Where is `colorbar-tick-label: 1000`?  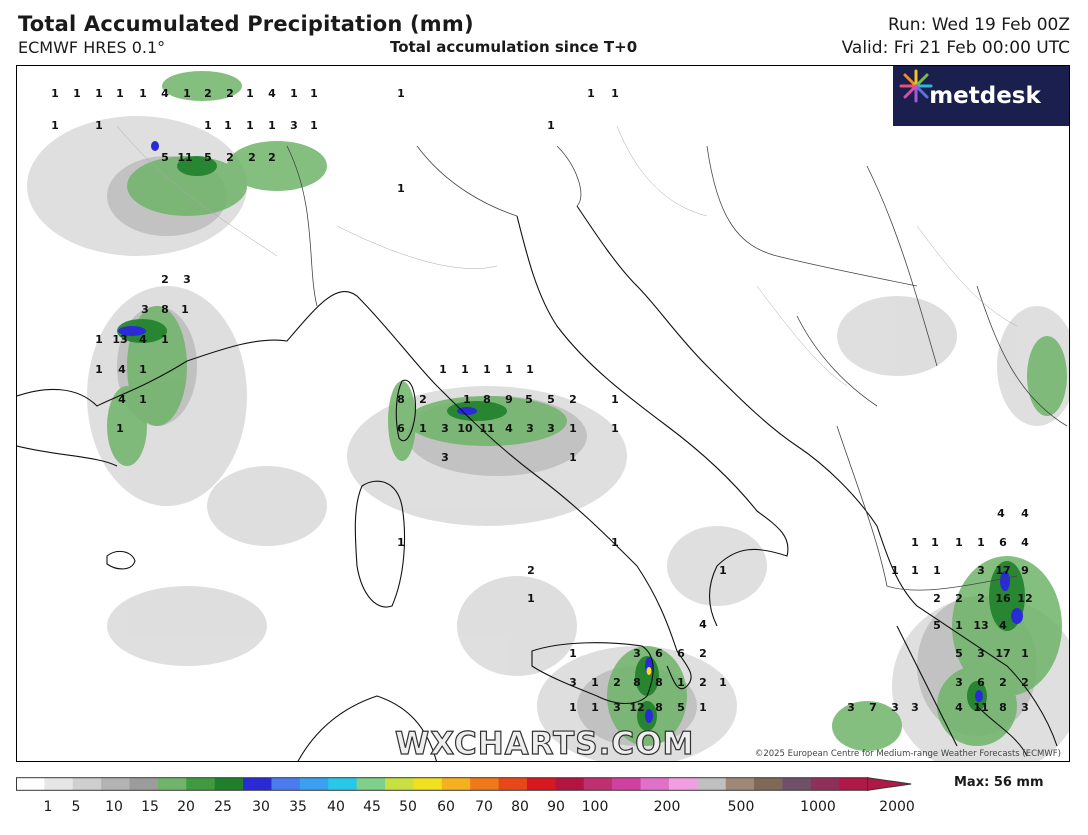
colorbar-tick-label: 1000 is located at coordinates (818, 807).